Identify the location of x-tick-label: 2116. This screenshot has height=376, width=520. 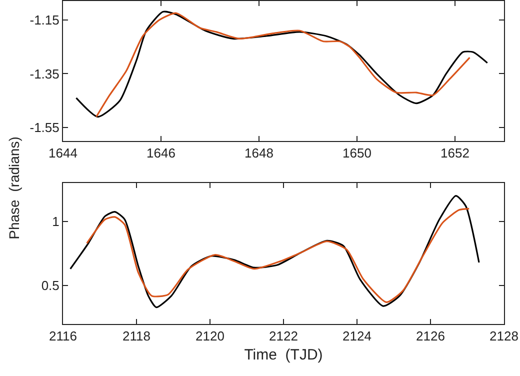
(63, 336).